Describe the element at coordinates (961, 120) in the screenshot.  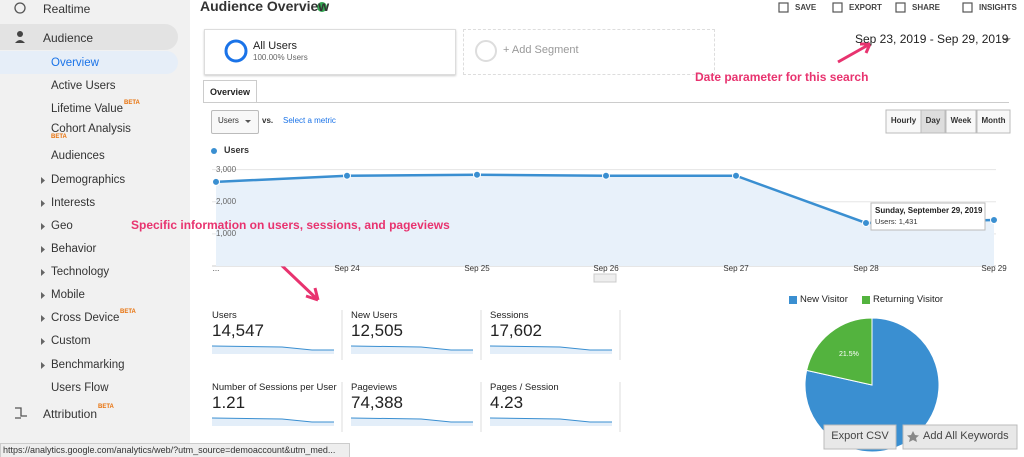
I see `granularity-option: Week` at that location.